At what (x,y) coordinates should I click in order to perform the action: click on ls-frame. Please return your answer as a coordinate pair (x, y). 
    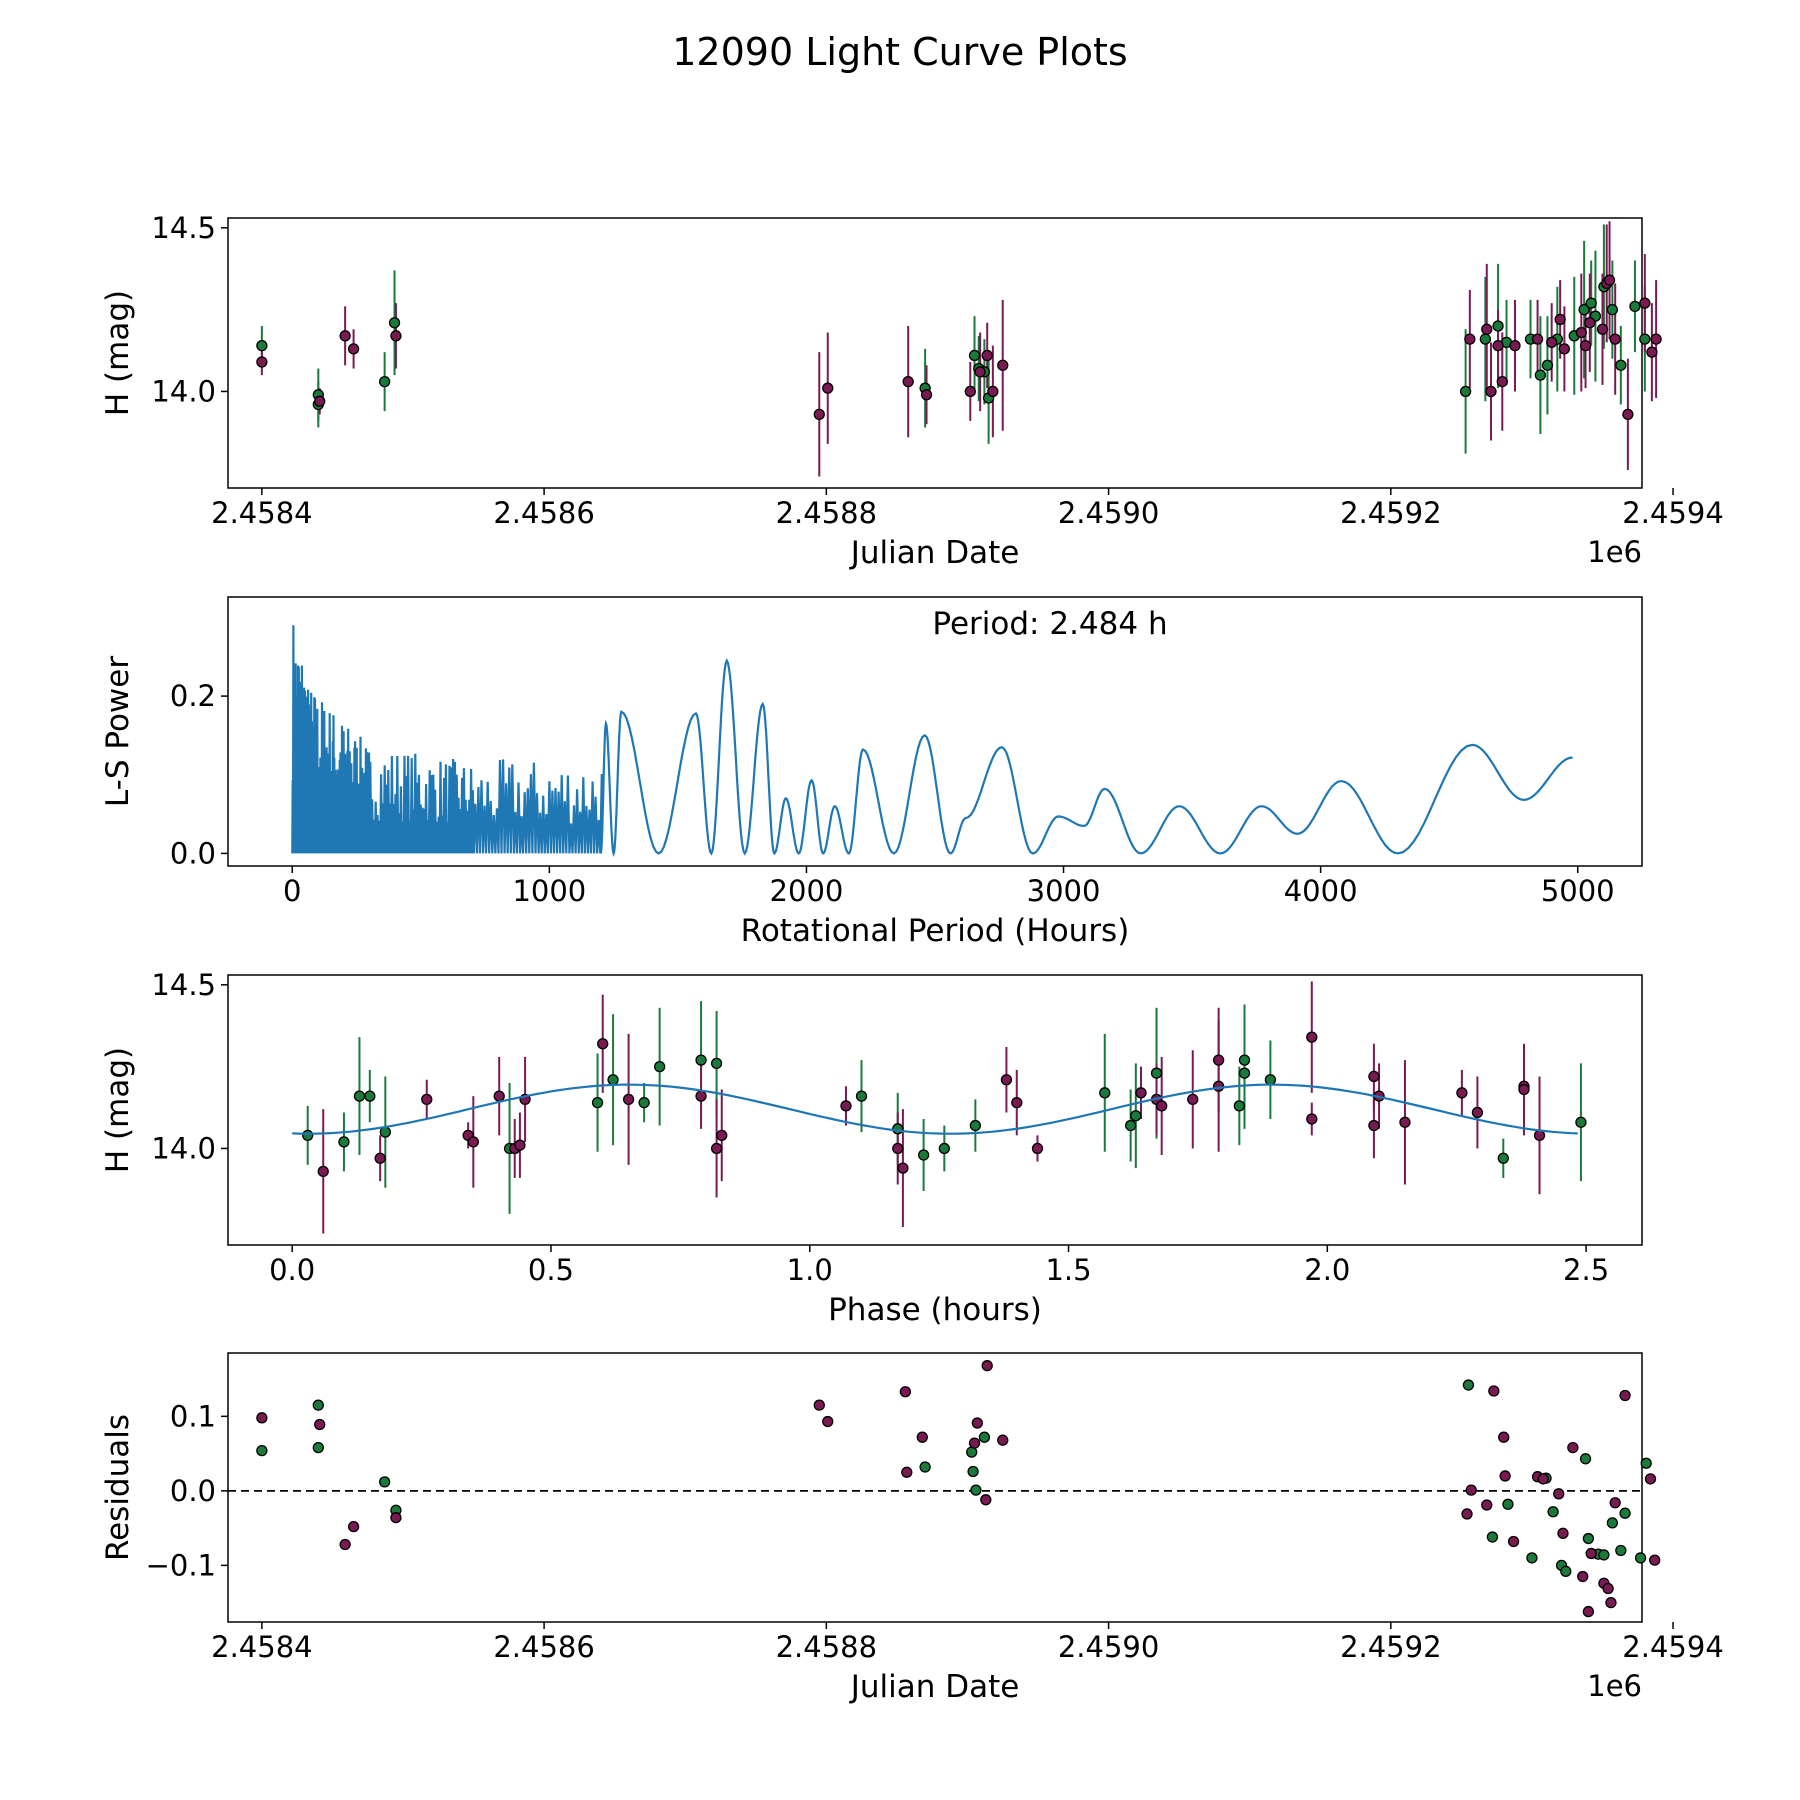
    Looking at the image, I should click on (935, 731).